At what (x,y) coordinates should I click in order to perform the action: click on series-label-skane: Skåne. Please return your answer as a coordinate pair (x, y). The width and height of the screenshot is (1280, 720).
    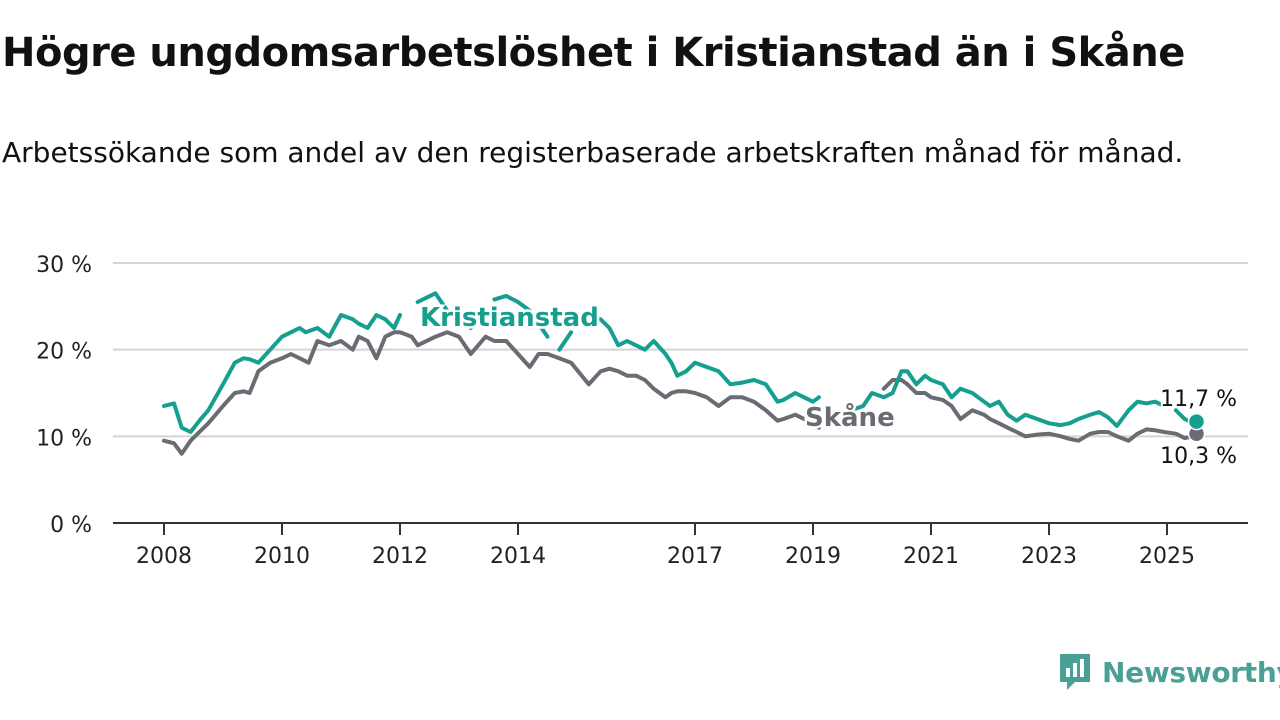
    Looking at the image, I should click on (850, 417).